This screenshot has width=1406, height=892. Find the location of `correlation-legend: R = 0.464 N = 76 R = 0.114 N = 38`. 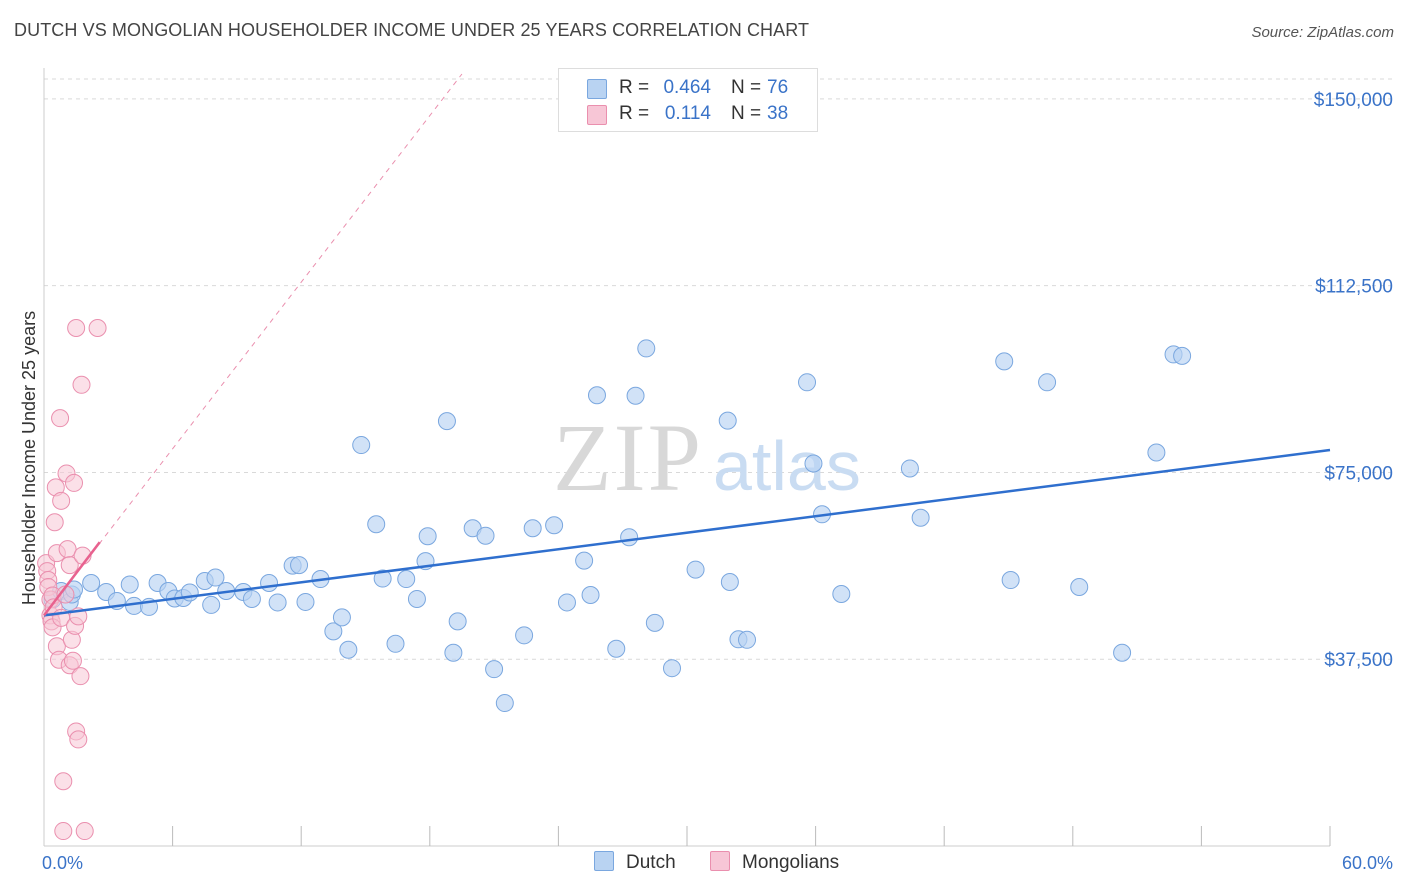

correlation-legend: R = 0.464 N = 76 R = 0.114 N = 38 is located at coordinates (688, 100).